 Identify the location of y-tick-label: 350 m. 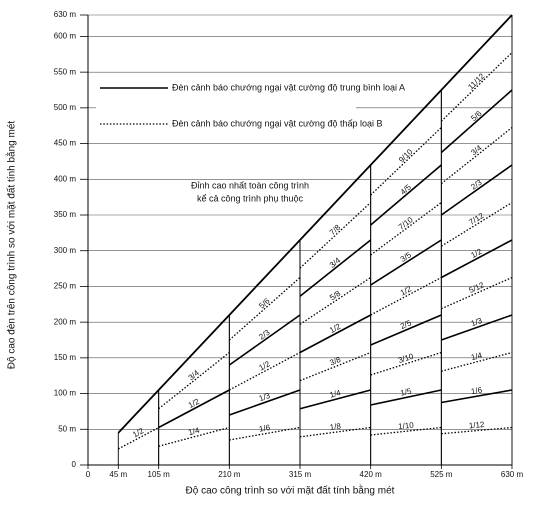
(65, 214).